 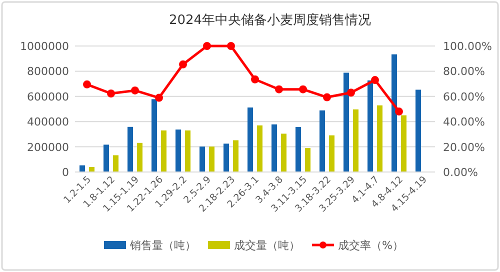 I want to click on y-tick-label: 1000000, so click(x=44, y=46).